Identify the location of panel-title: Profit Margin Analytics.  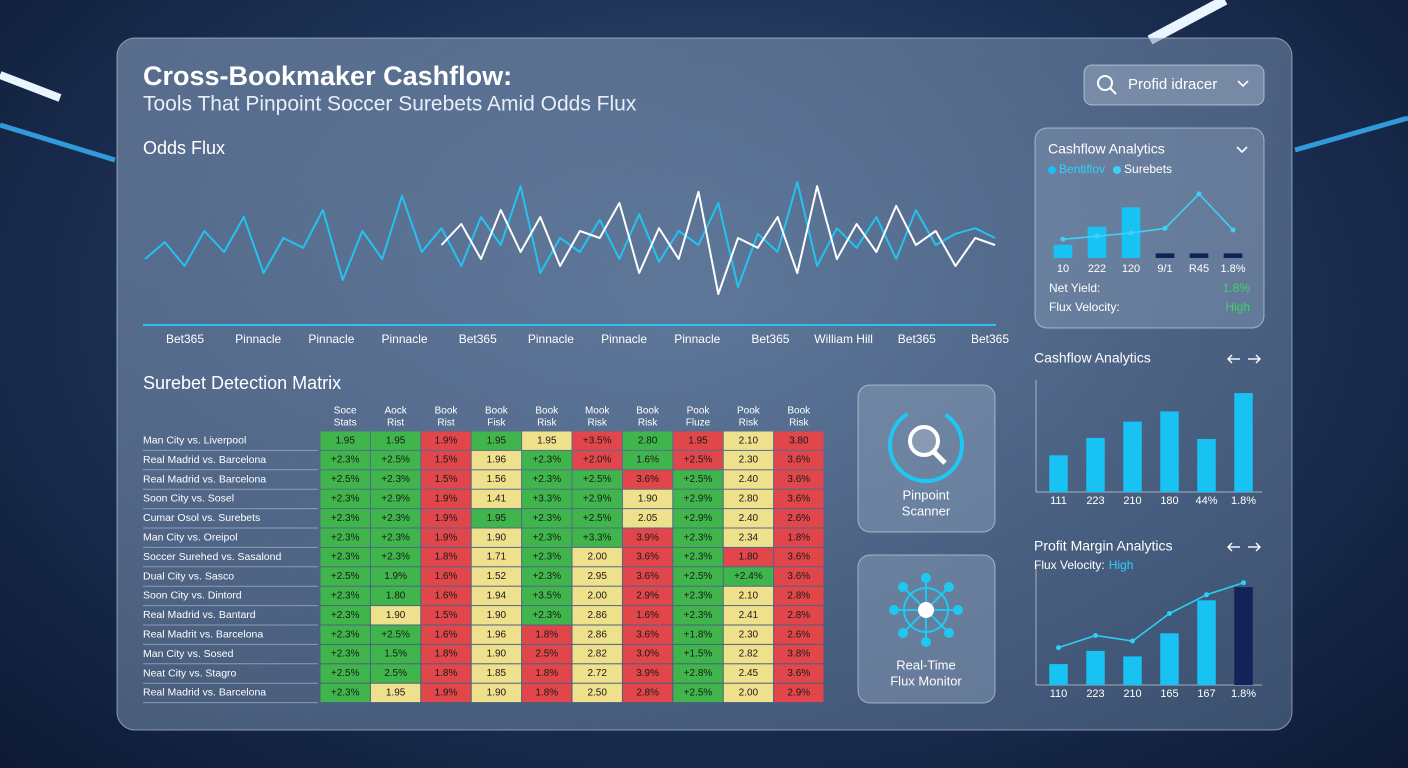
(1103, 546).